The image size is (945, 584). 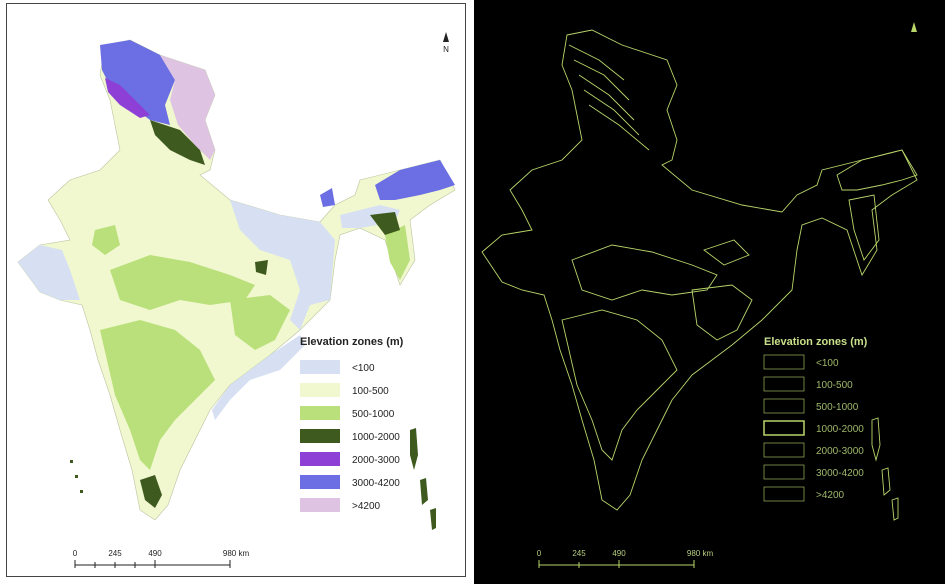 I want to click on edge-legend-title: Elevation zones (m), so click(x=816, y=342).